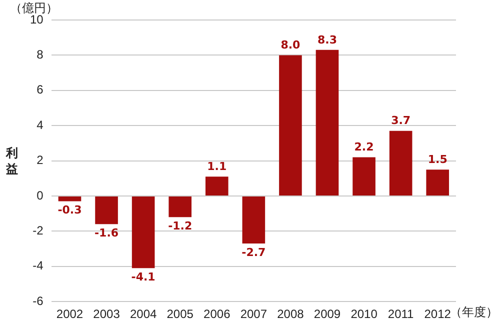 The image size is (500, 328). I want to click on data-label: -1.2, so click(180, 225).